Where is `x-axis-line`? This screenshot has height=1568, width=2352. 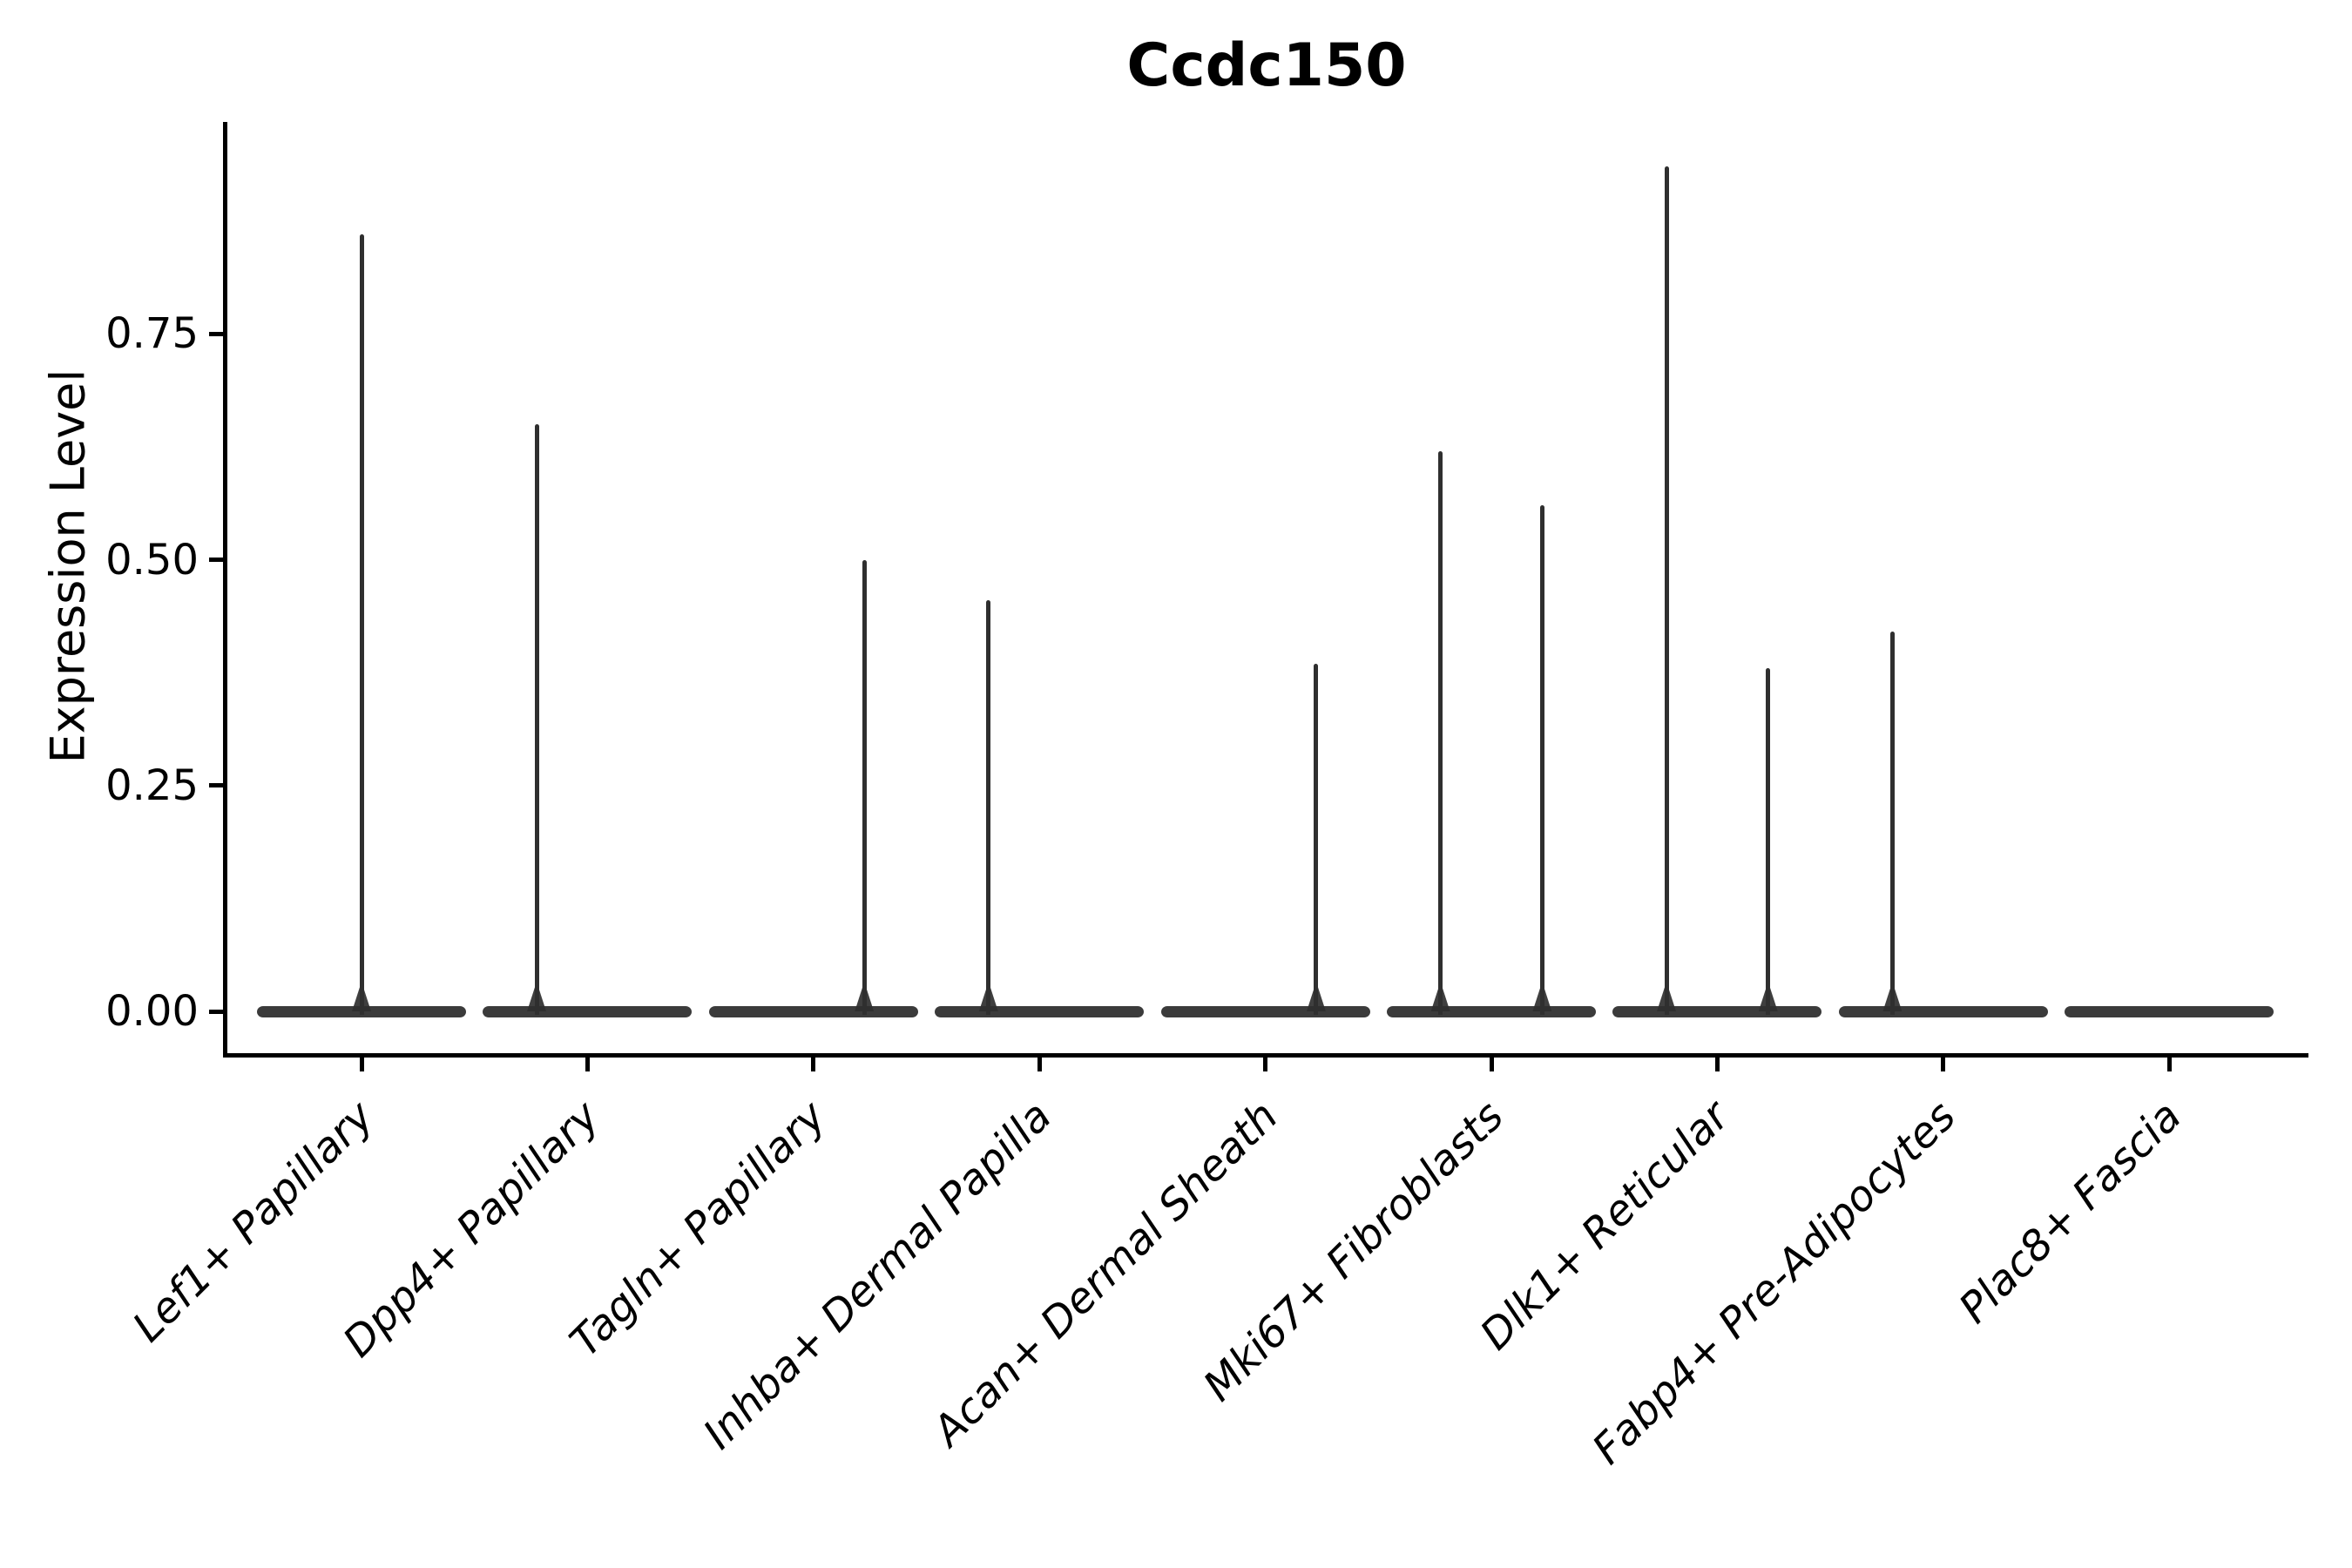
x-axis-line is located at coordinates (1265, 1055).